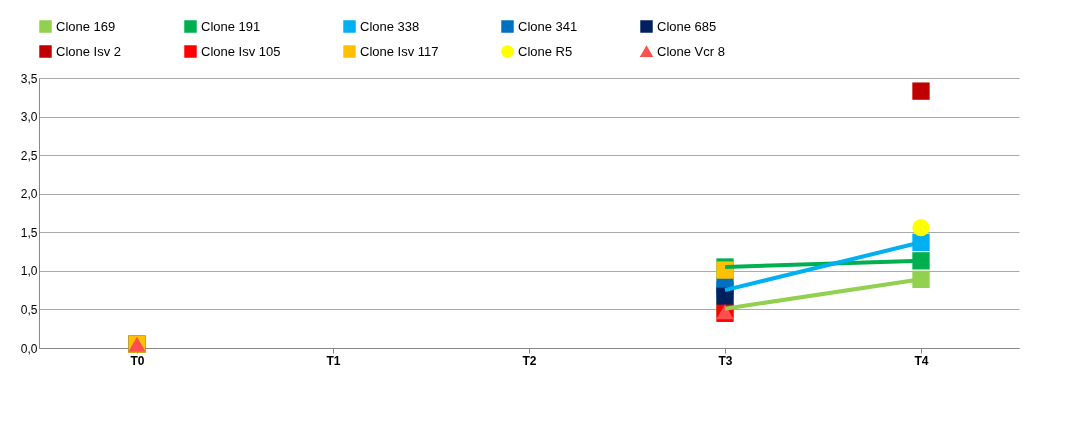 Image resolution: width=1091 pixels, height=437 pixels. I want to click on y-tick-label: 1,0, so click(29, 271).